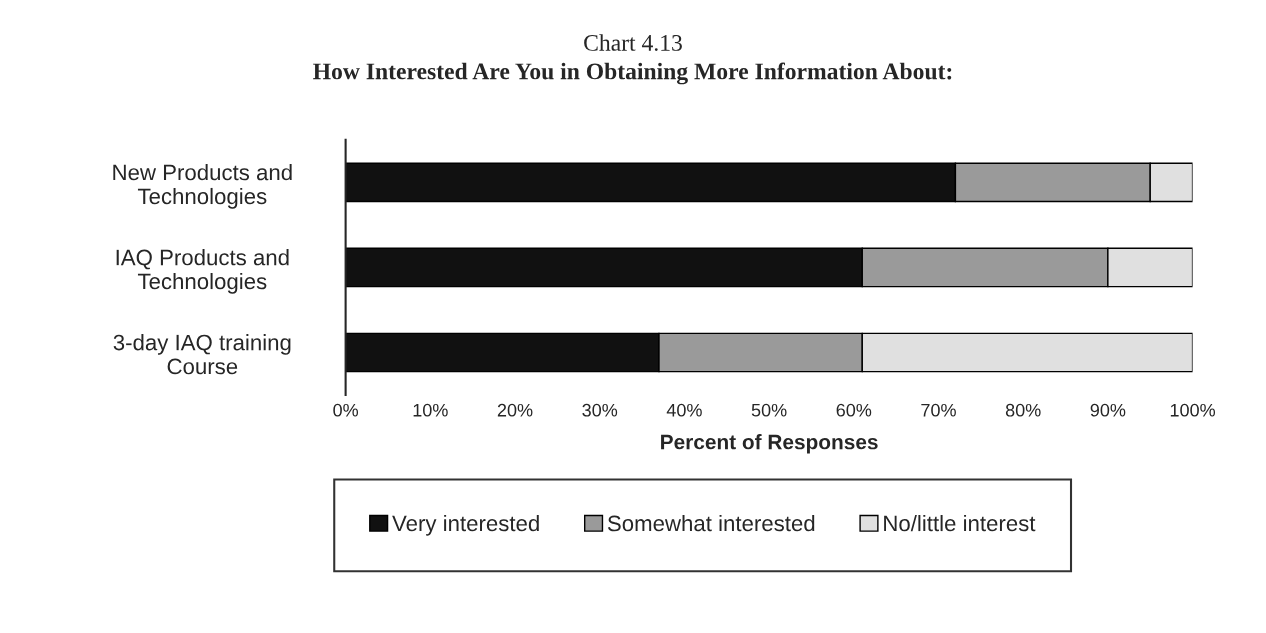 The height and width of the screenshot is (633, 1266). I want to click on x-tick-label: 100%, so click(1193, 410).